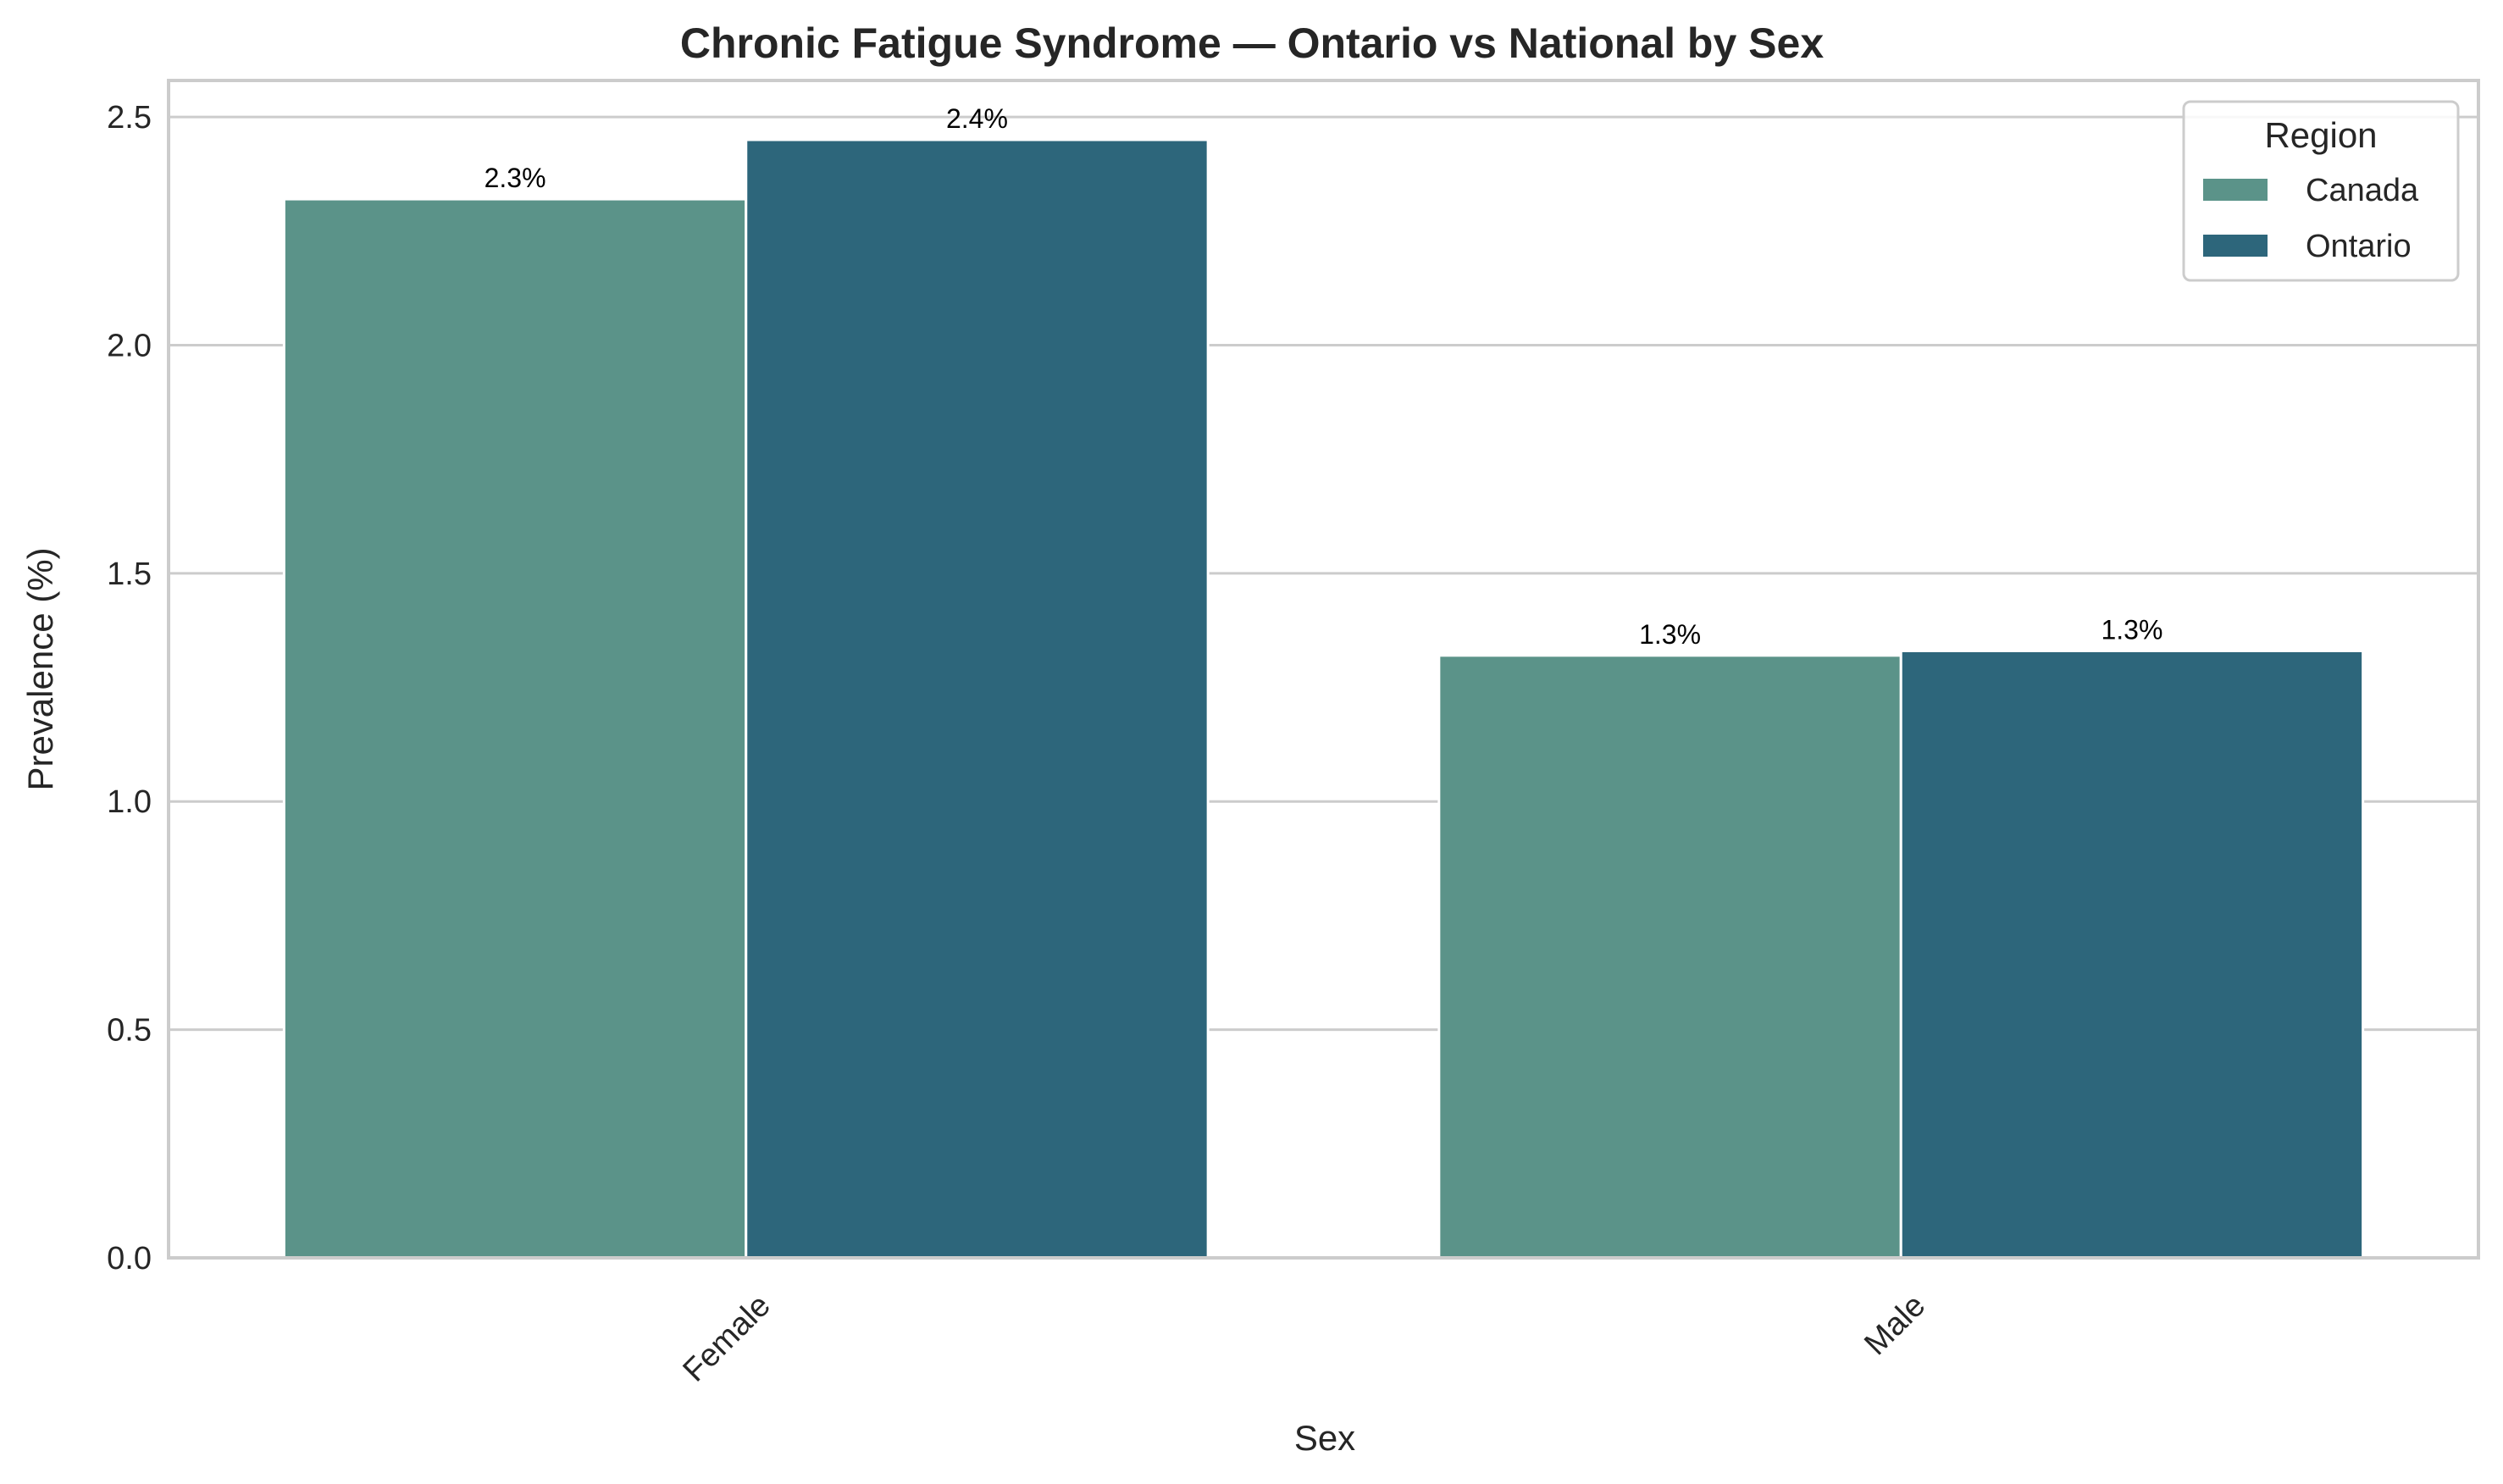  I want to click on y-tick-label: 0.5, so click(129, 1031).